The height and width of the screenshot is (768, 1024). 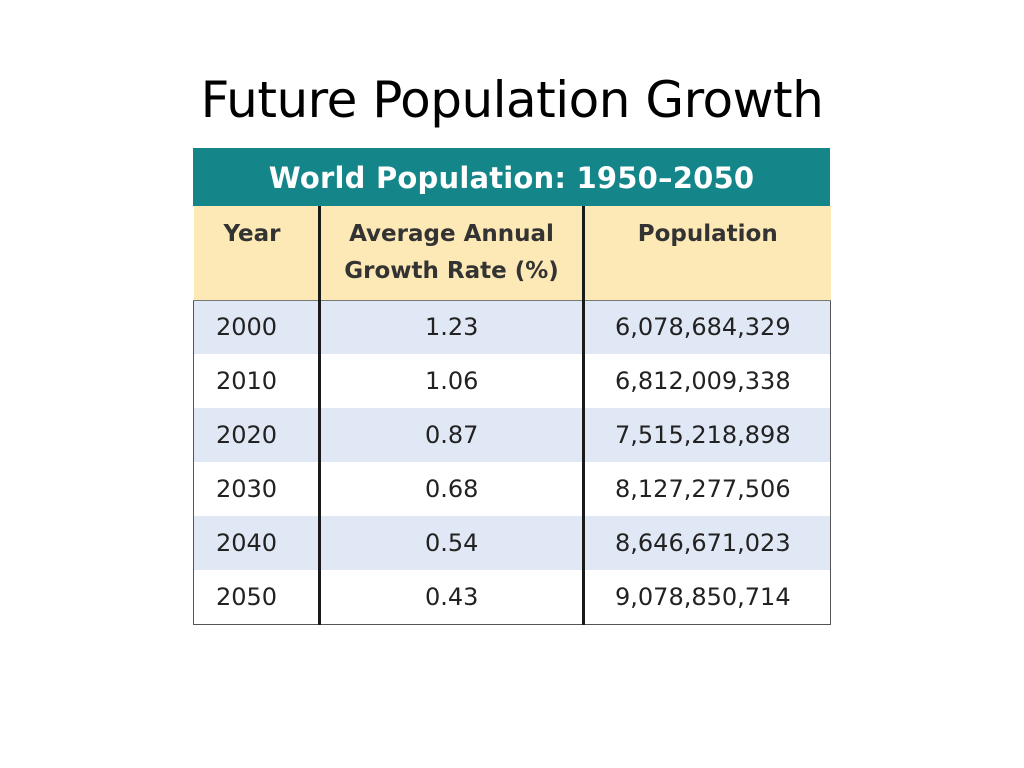 What do you see at coordinates (451, 234) in the screenshot?
I see `header-growth-rate-line1: Average Annual` at bounding box center [451, 234].